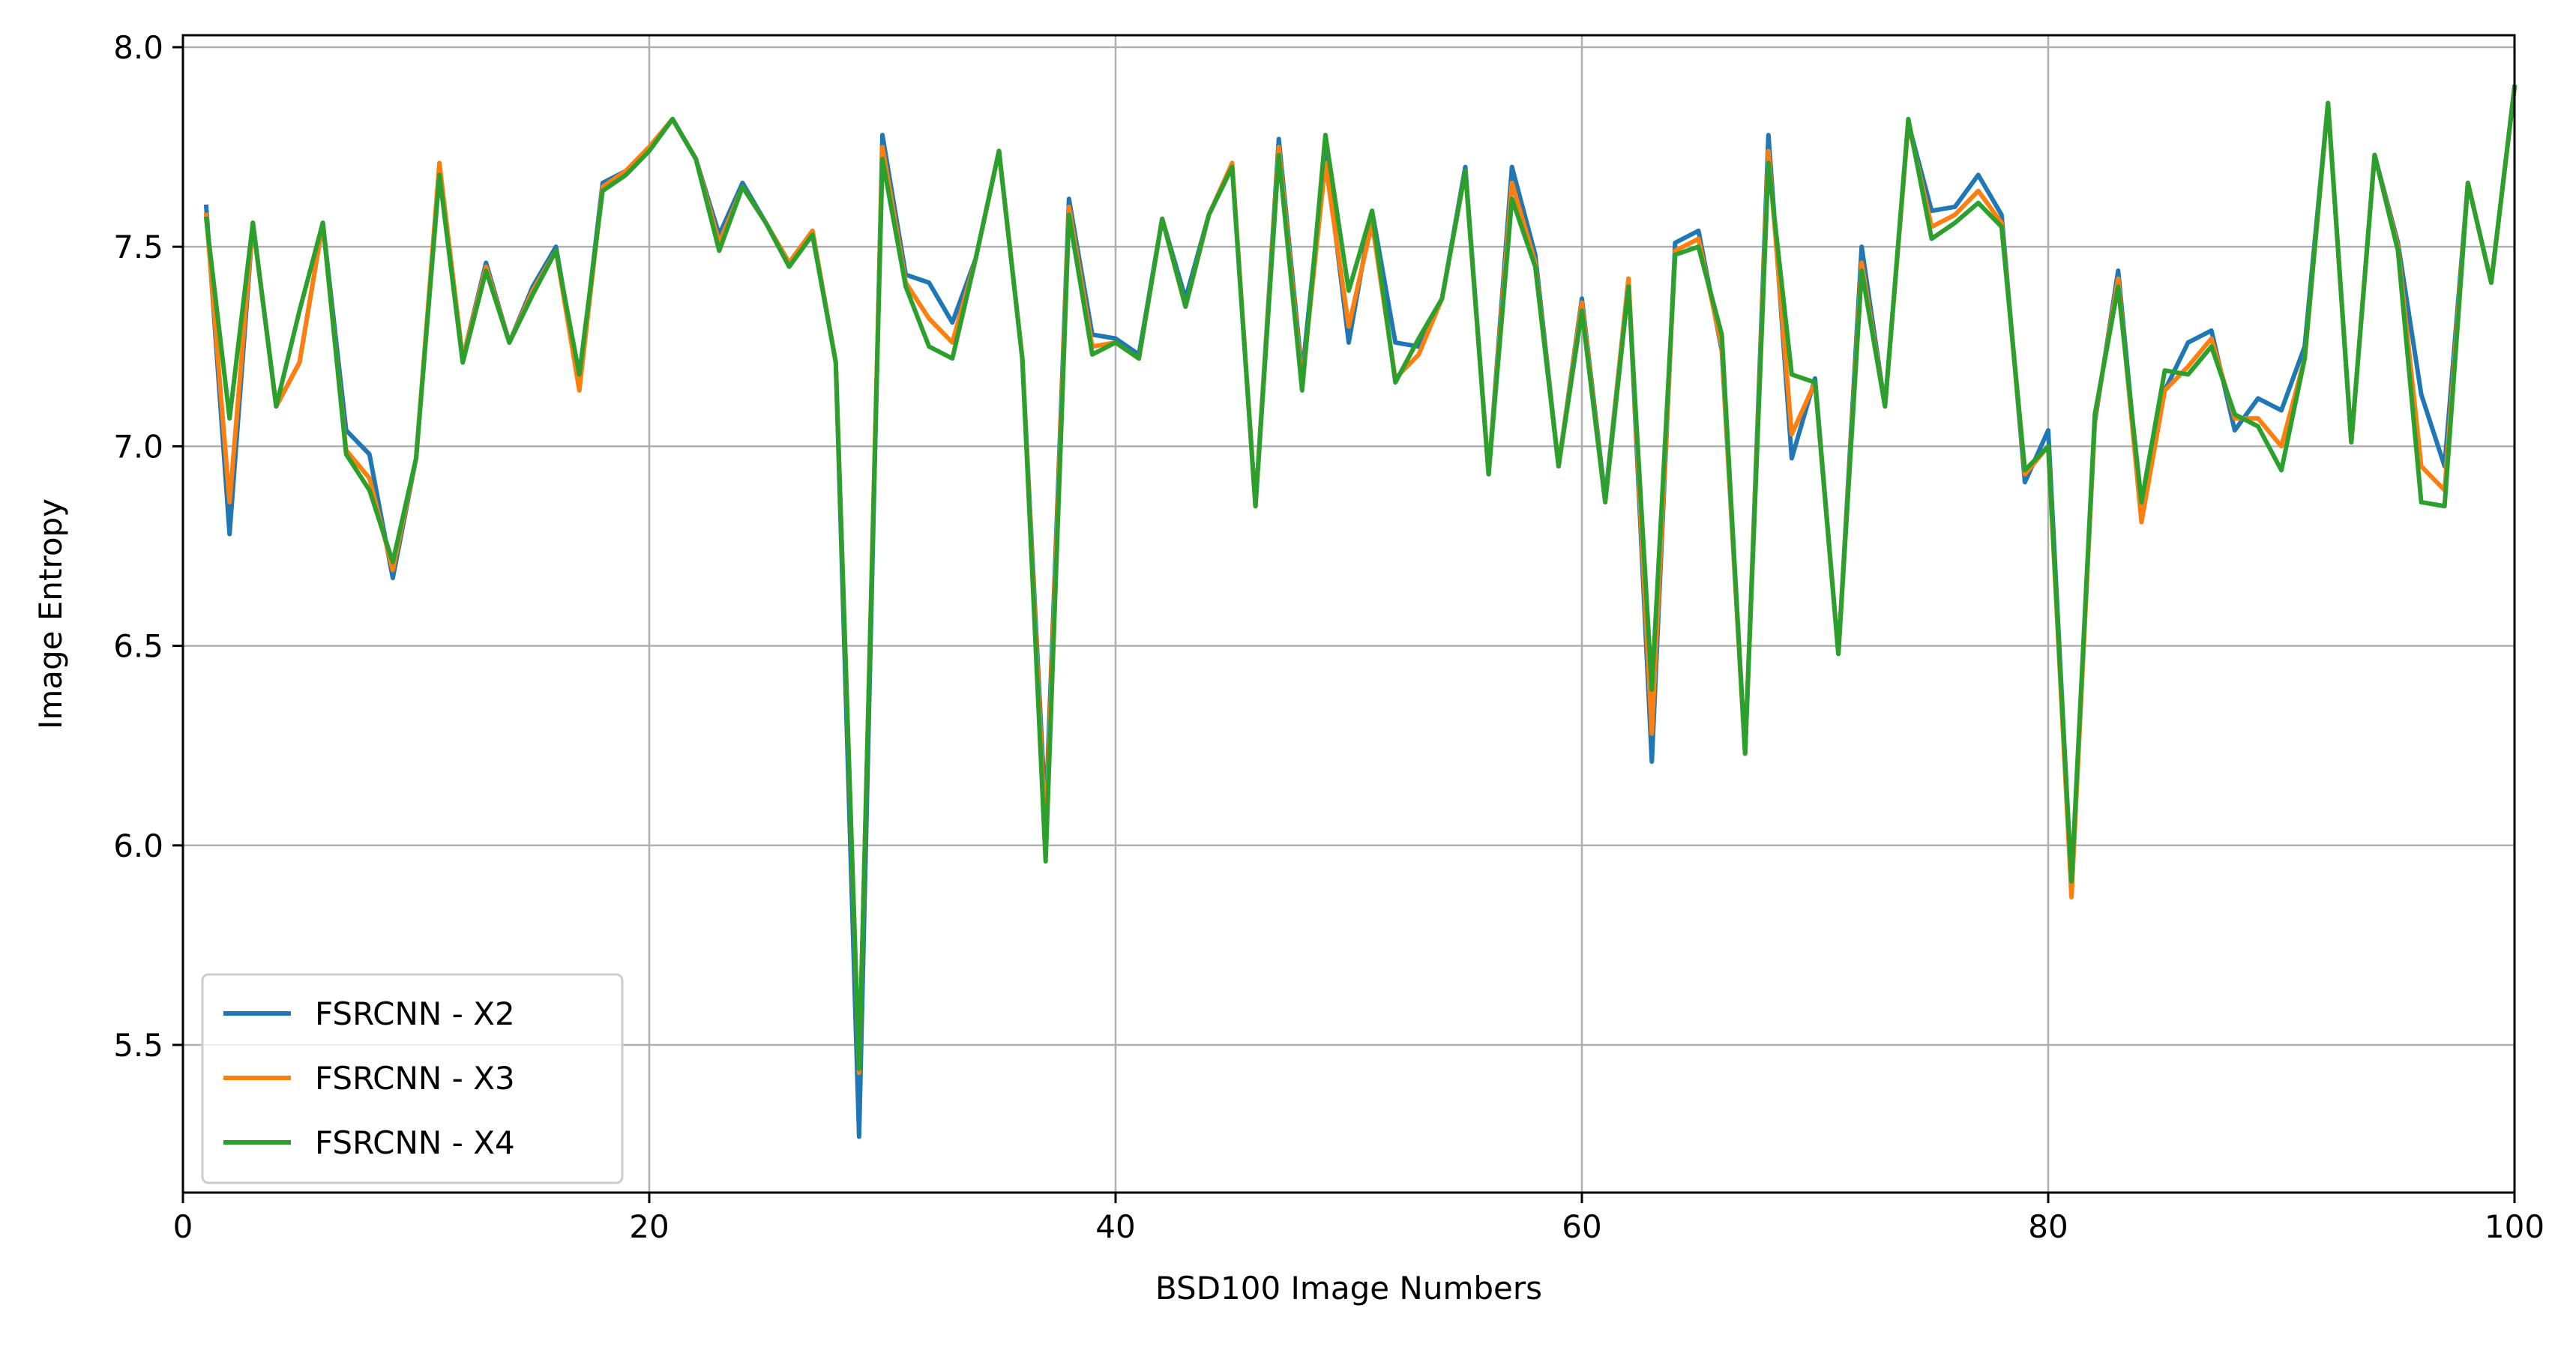 The width and height of the screenshot is (2576, 1350). I want to click on legend-label: FSRCNN - X4, so click(415, 1142).